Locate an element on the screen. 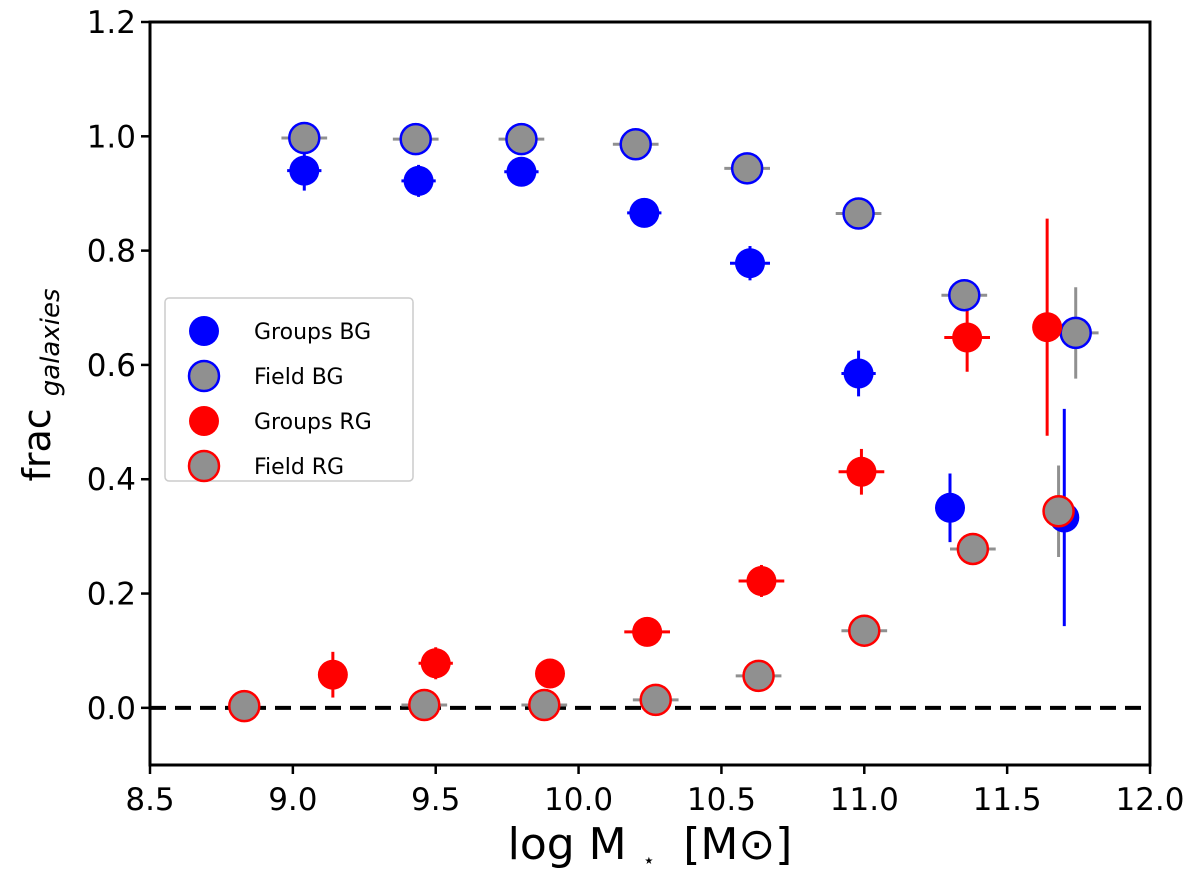 This screenshot has width=1200, height=872. y-axis-title-main: frac is located at coordinates (37, 444).